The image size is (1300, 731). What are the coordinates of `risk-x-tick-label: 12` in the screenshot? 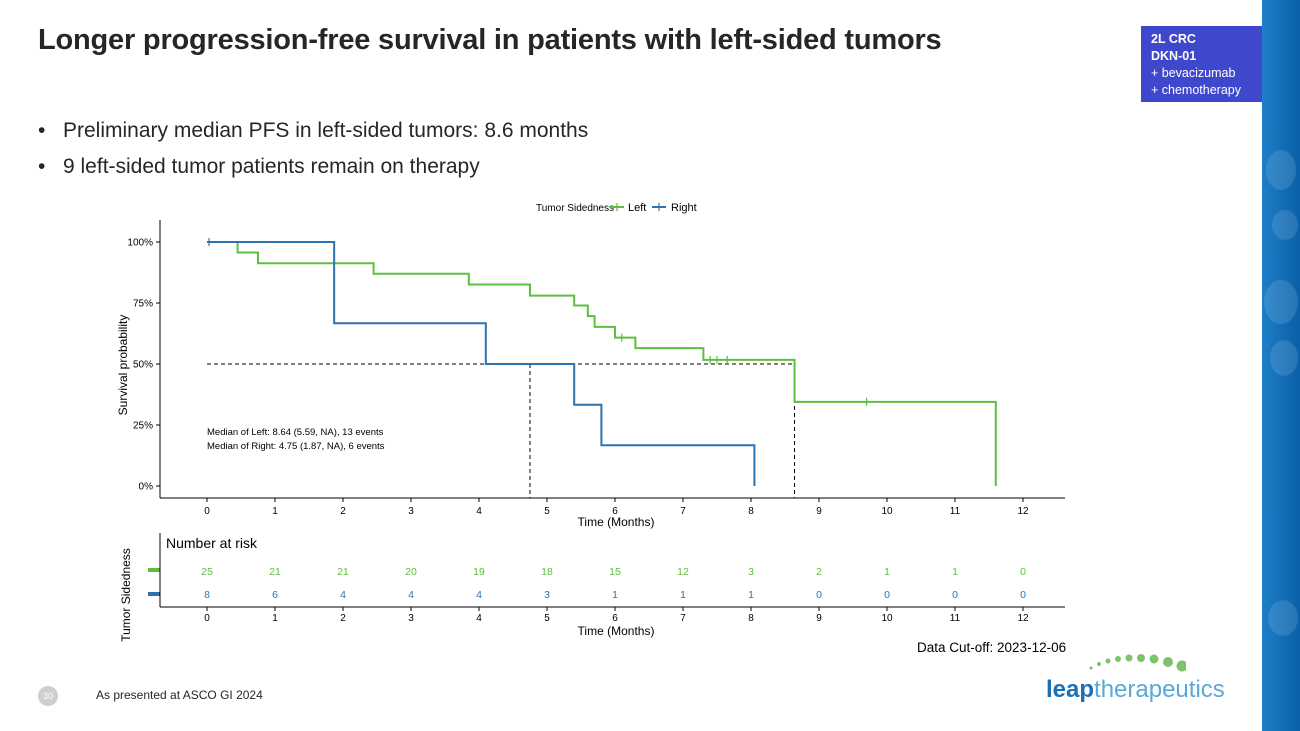 It's located at (1023, 618).